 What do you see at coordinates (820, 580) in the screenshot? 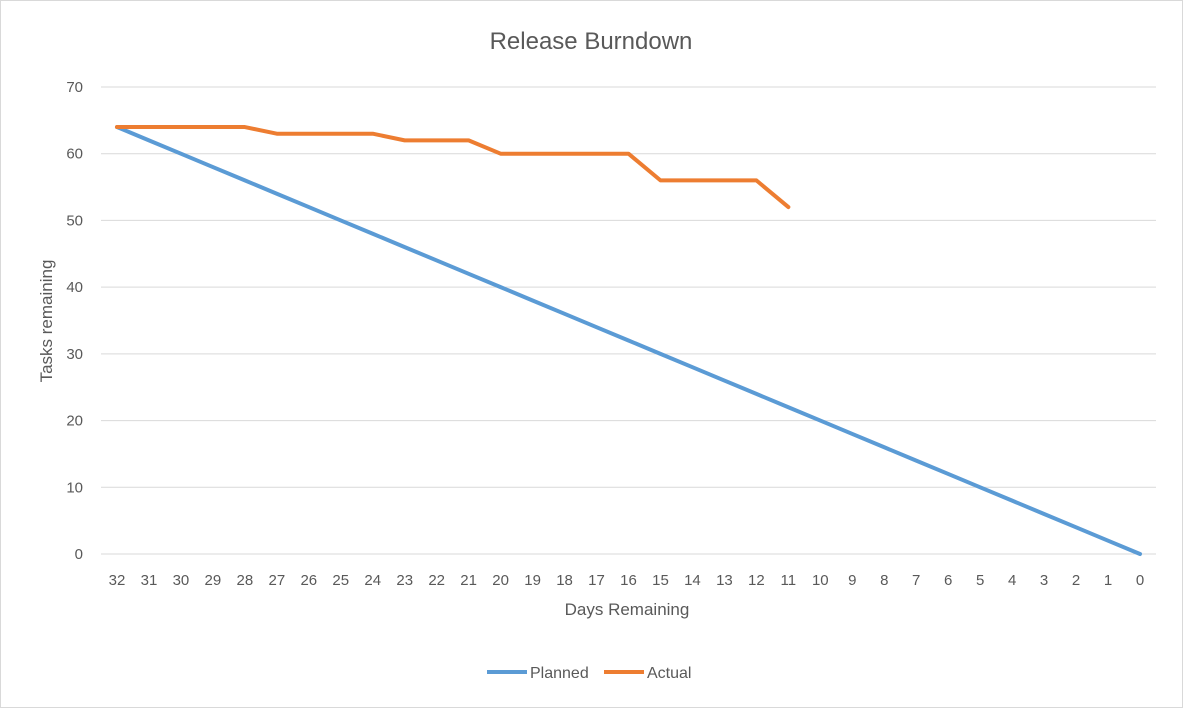
I see `x-tick-label: 10` at bounding box center [820, 580].